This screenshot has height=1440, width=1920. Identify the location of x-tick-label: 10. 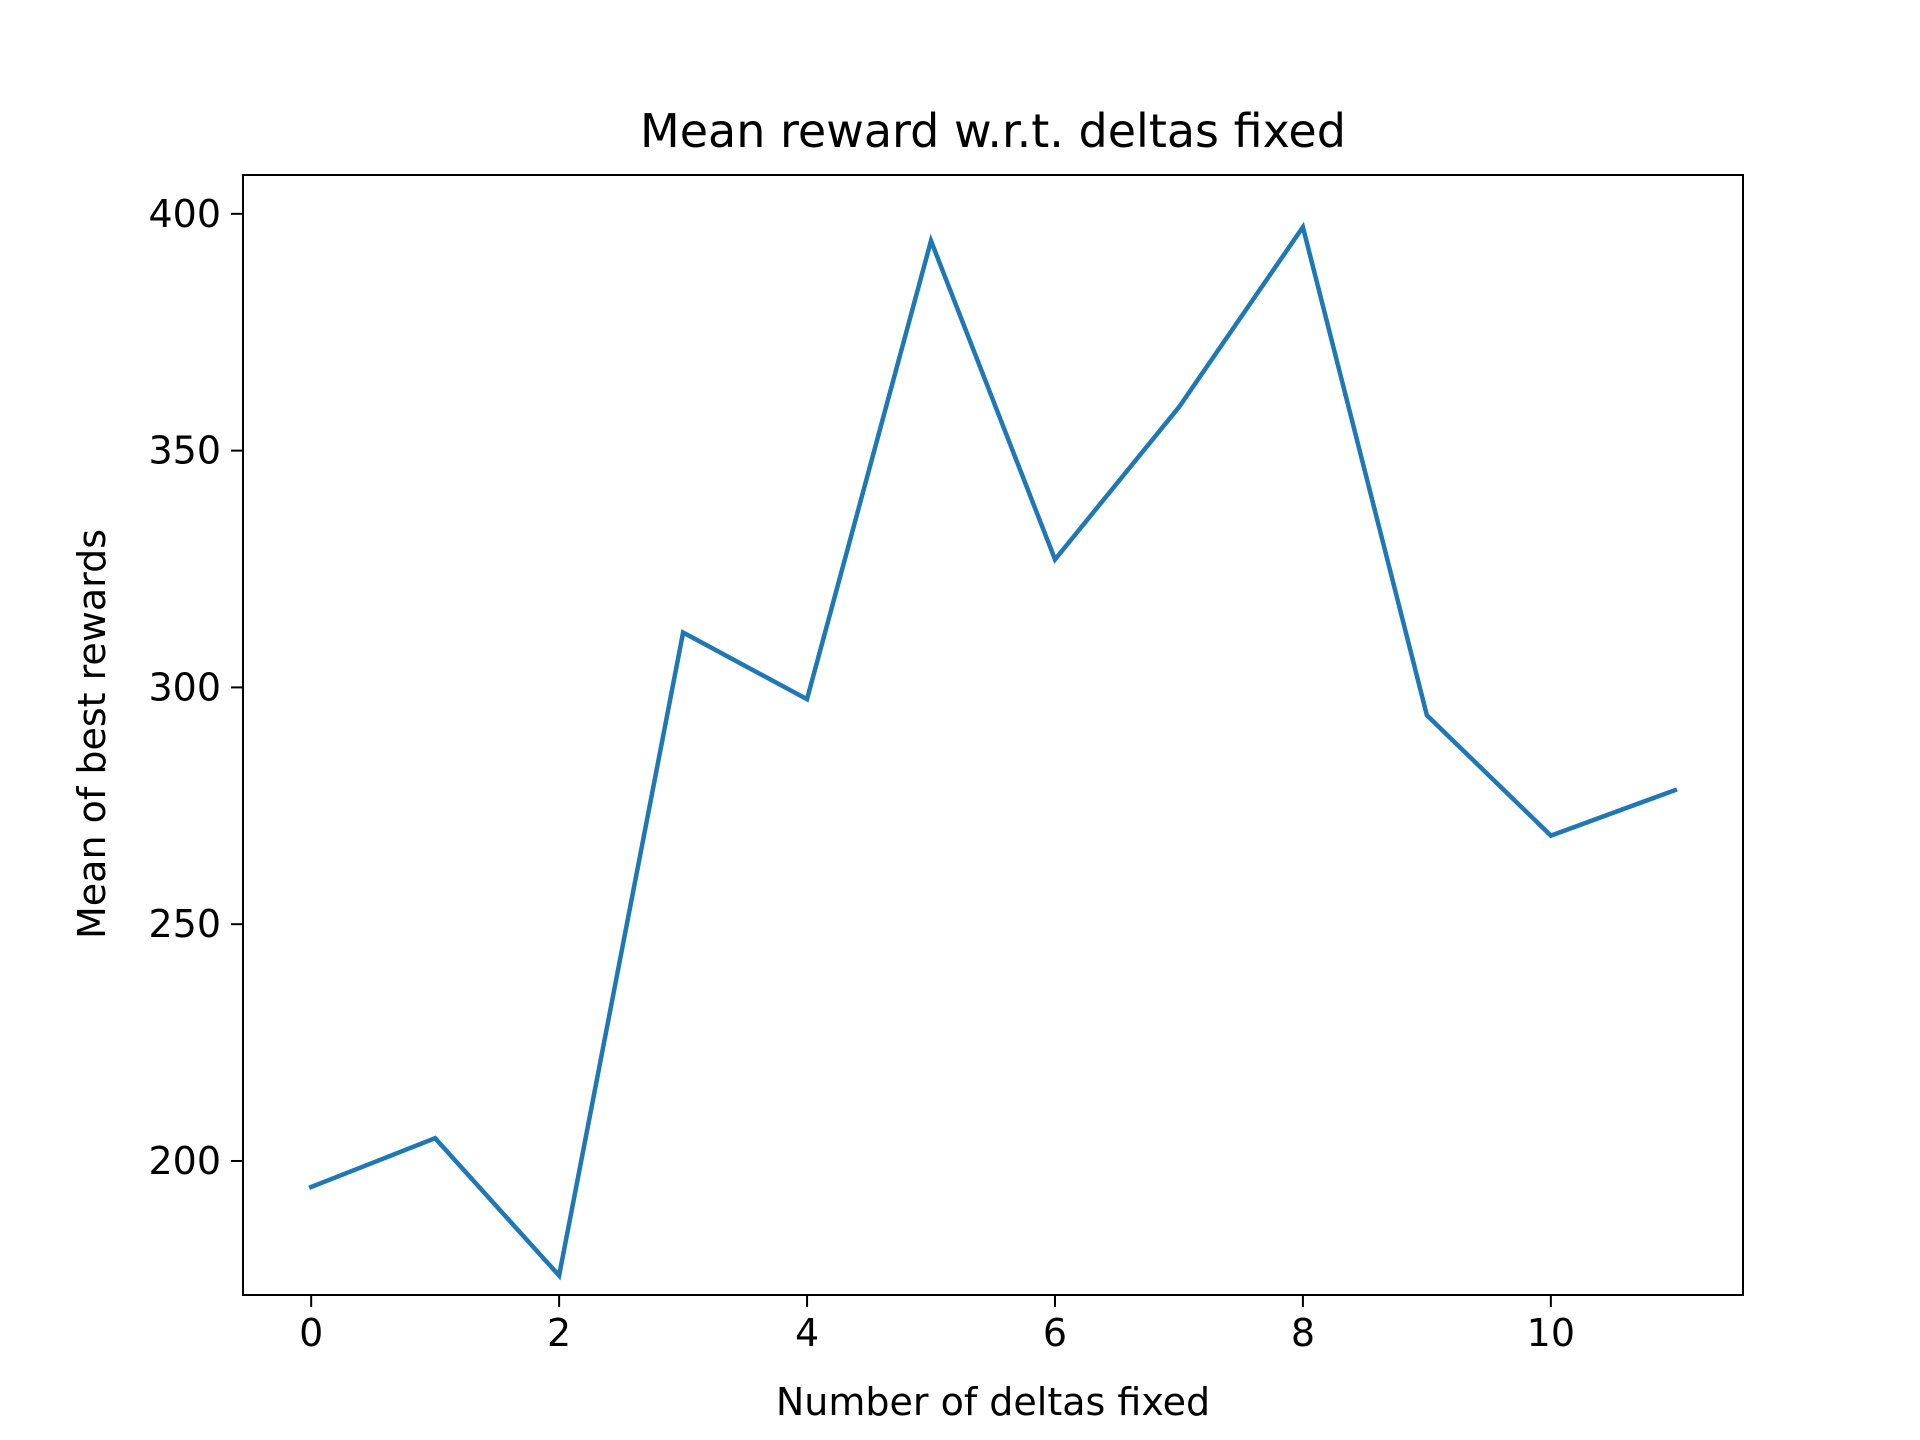
(1551, 1333).